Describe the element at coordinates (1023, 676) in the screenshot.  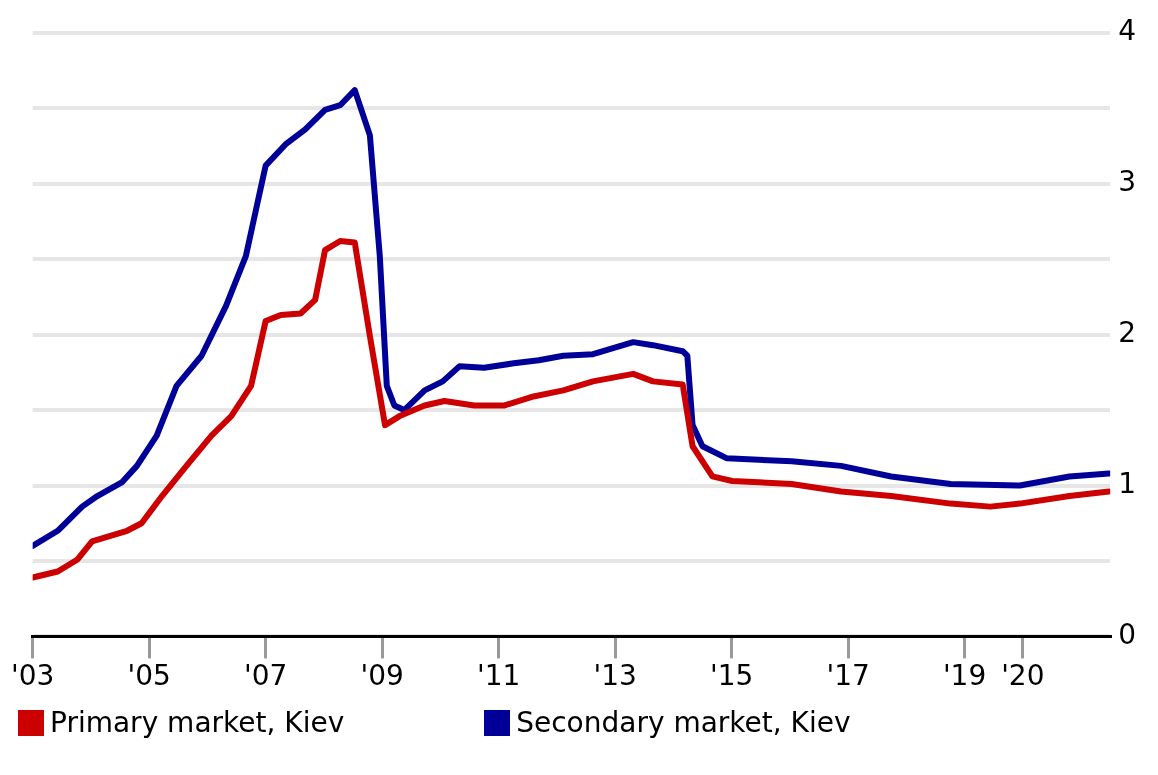
I see `x-tick-label: '20` at that location.